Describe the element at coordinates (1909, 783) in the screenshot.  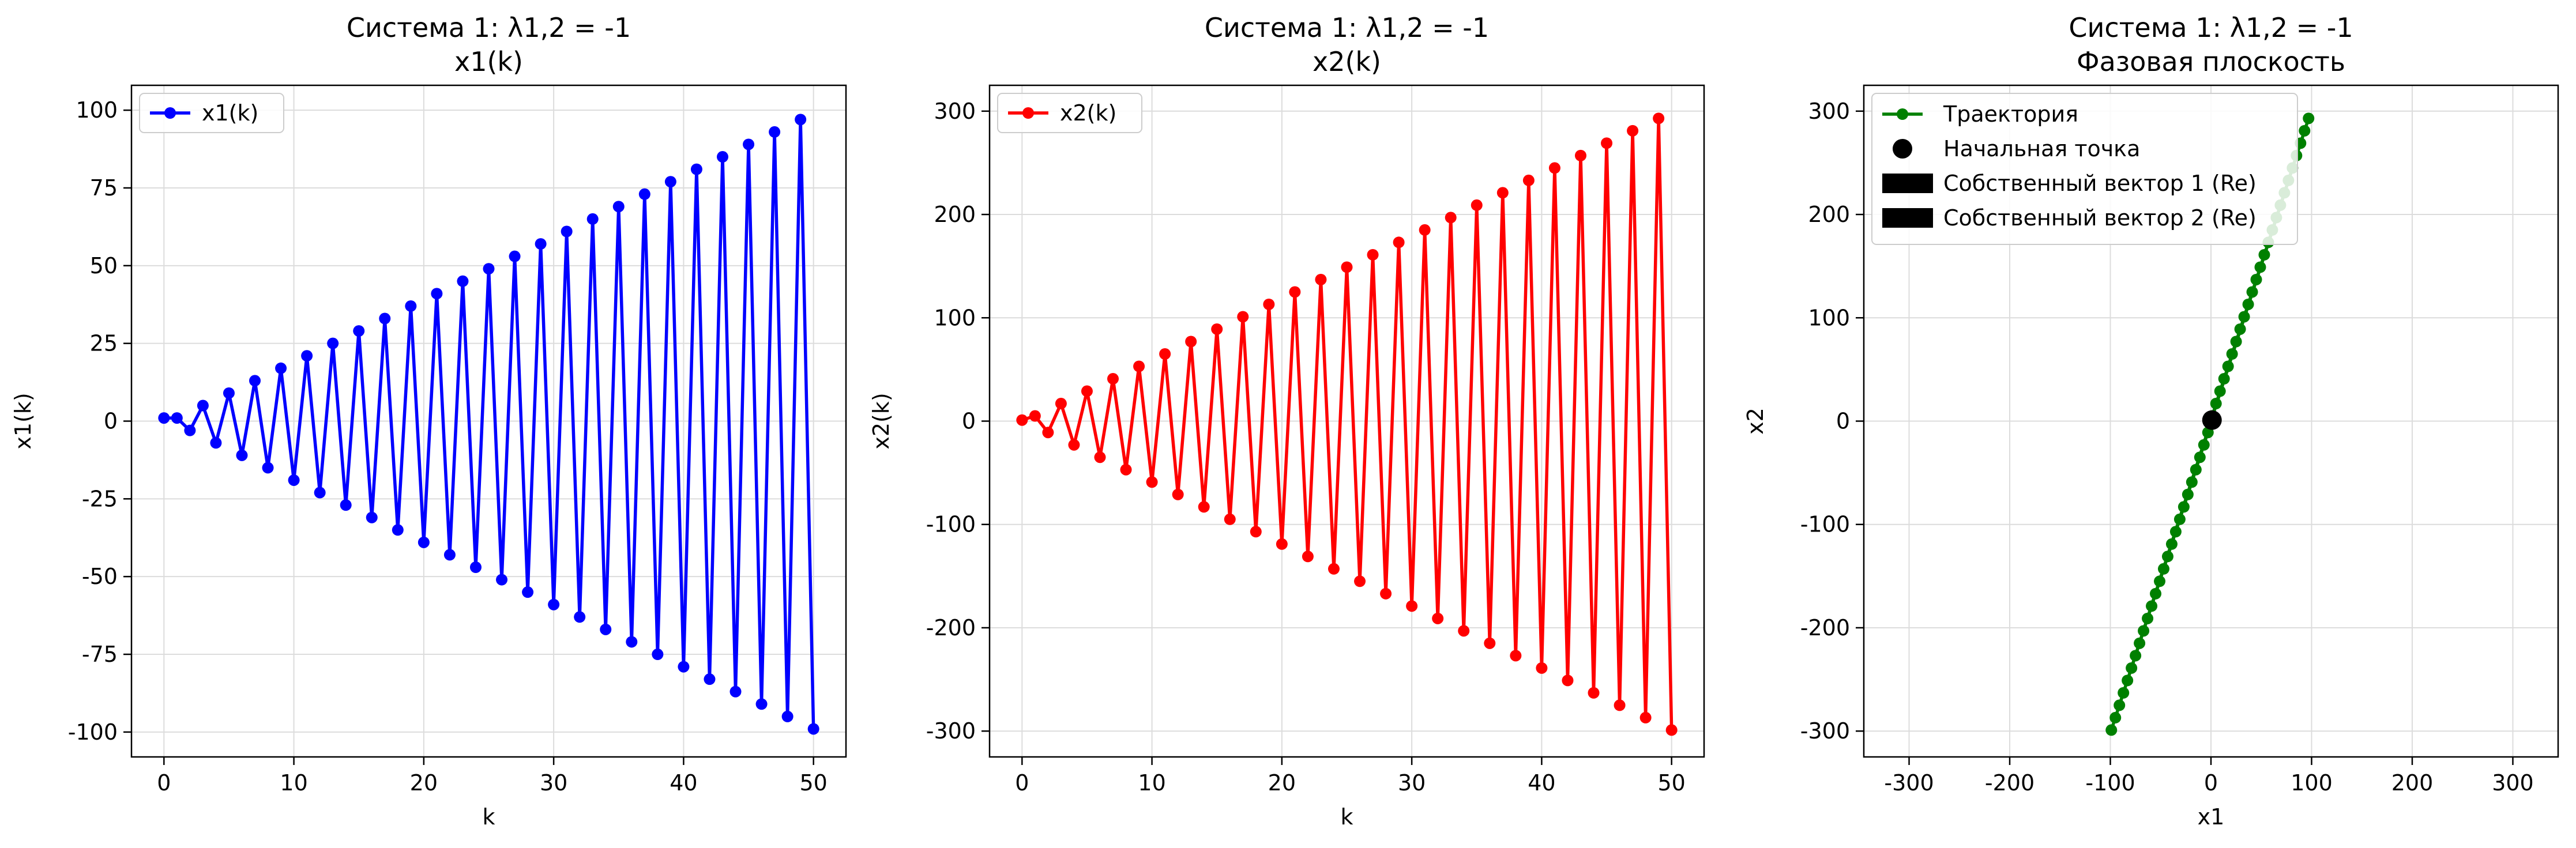
I see `x-tick-label: -300` at that location.